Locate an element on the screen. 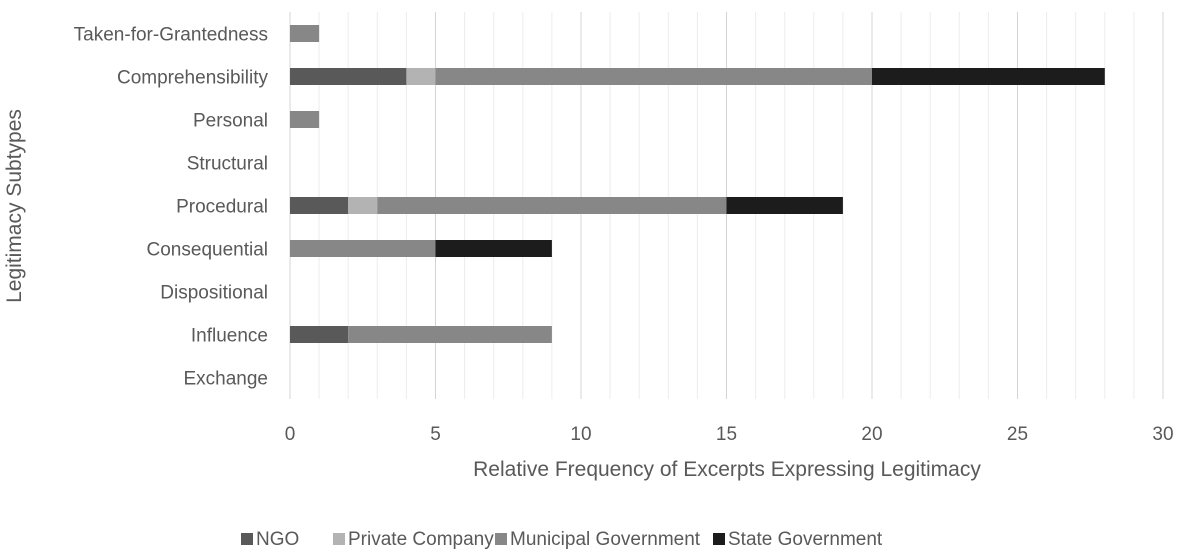  category-label: Influence is located at coordinates (229, 336).